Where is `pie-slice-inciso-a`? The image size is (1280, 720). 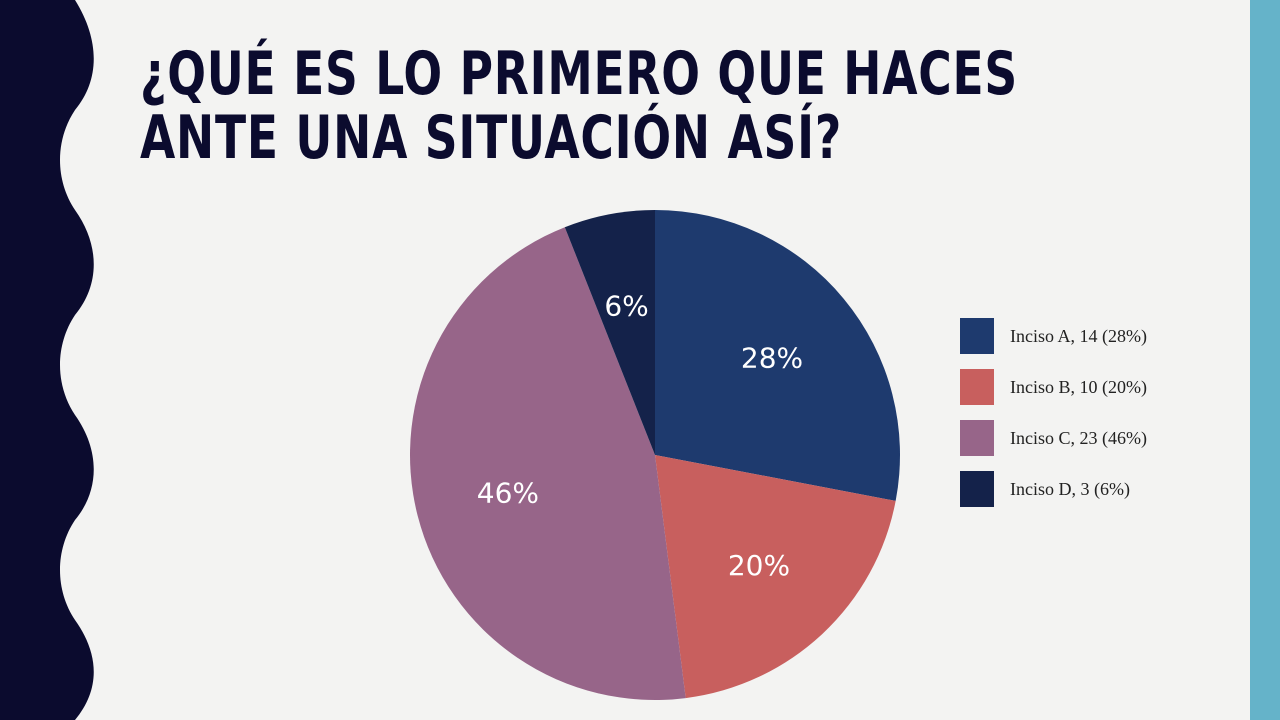 pie-slice-inciso-a is located at coordinates (777, 355).